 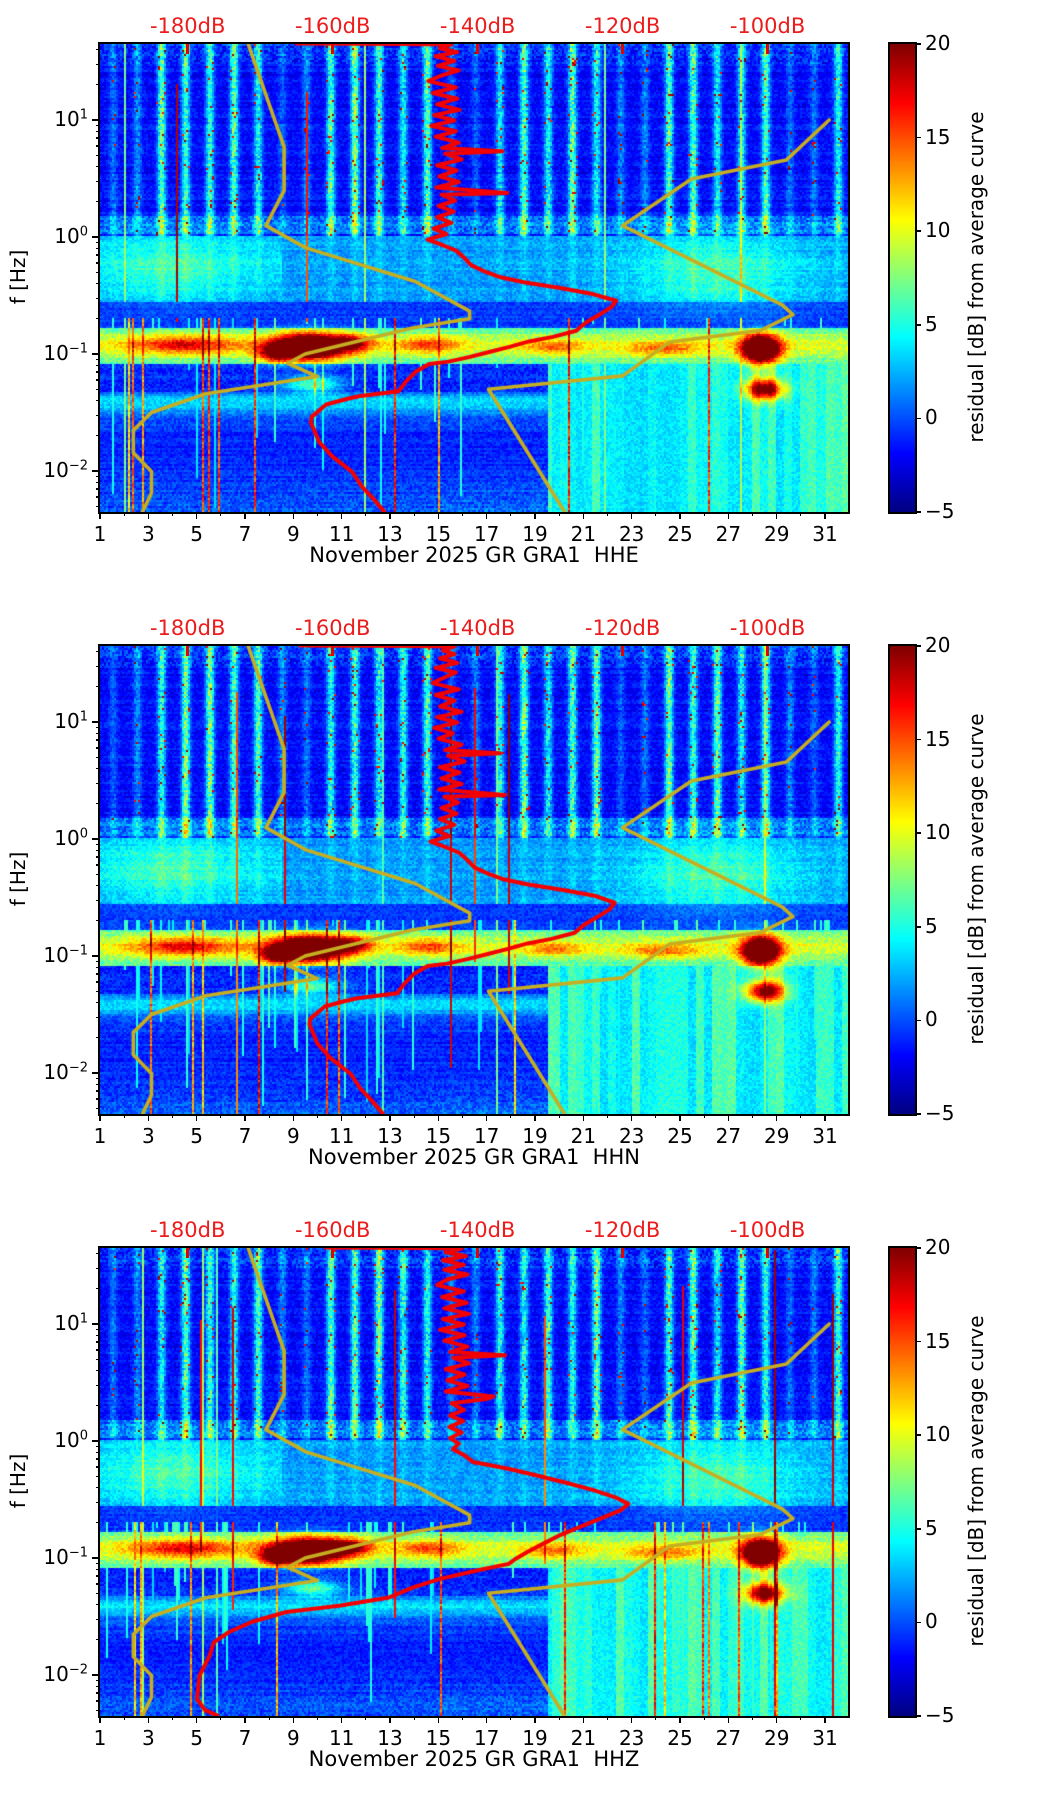 What do you see at coordinates (197, 534) in the screenshot?
I see `x-tick-label: 5` at bounding box center [197, 534].